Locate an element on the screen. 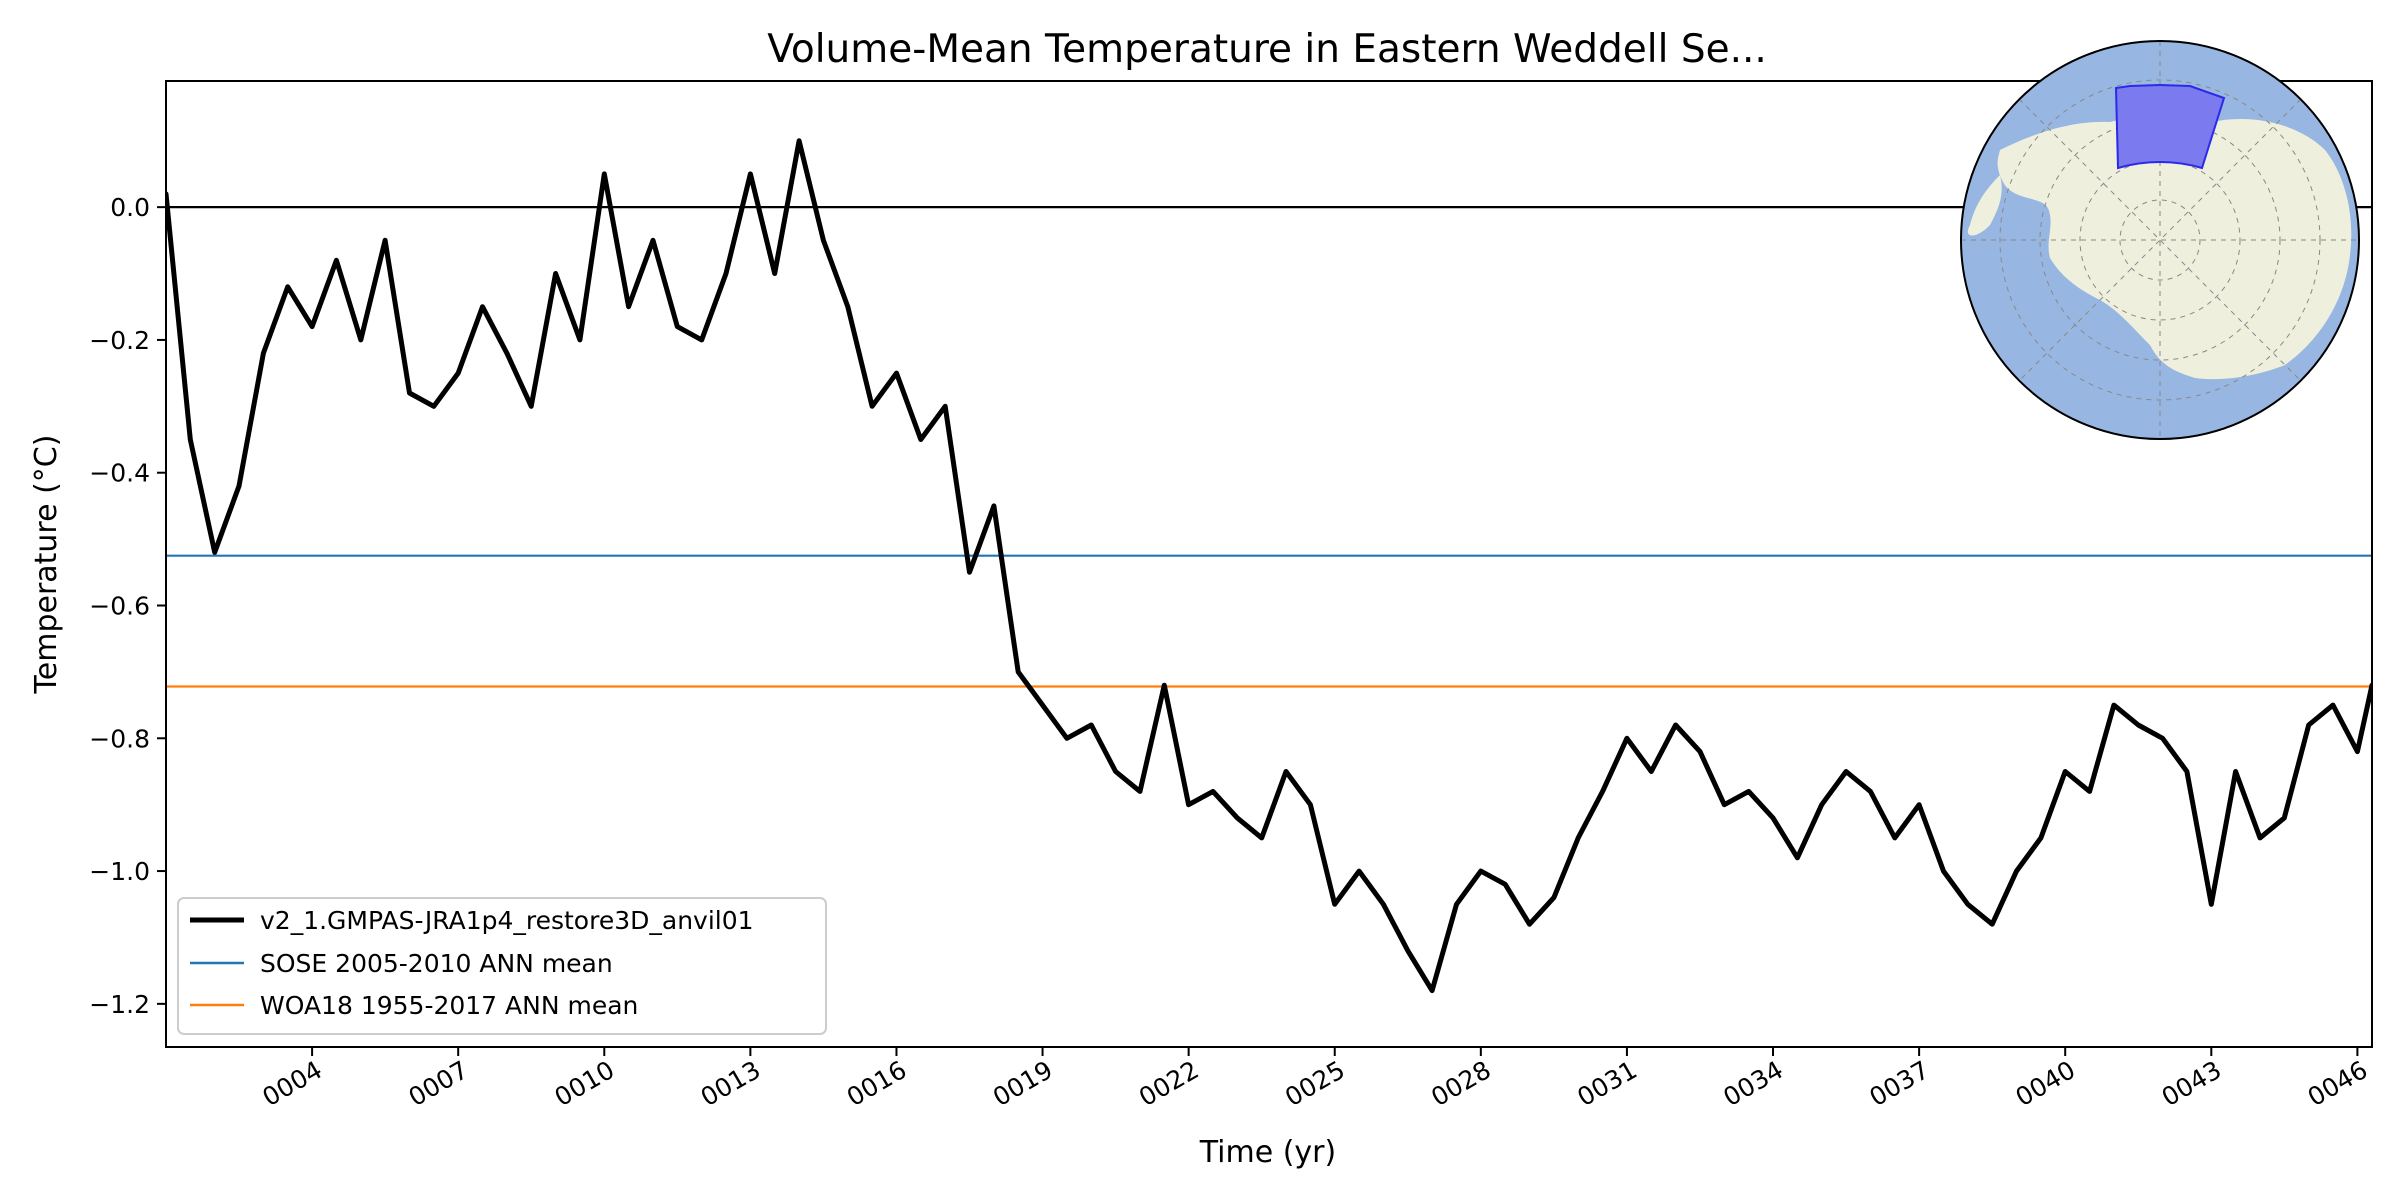  inset-map is located at coordinates (2160, 240).